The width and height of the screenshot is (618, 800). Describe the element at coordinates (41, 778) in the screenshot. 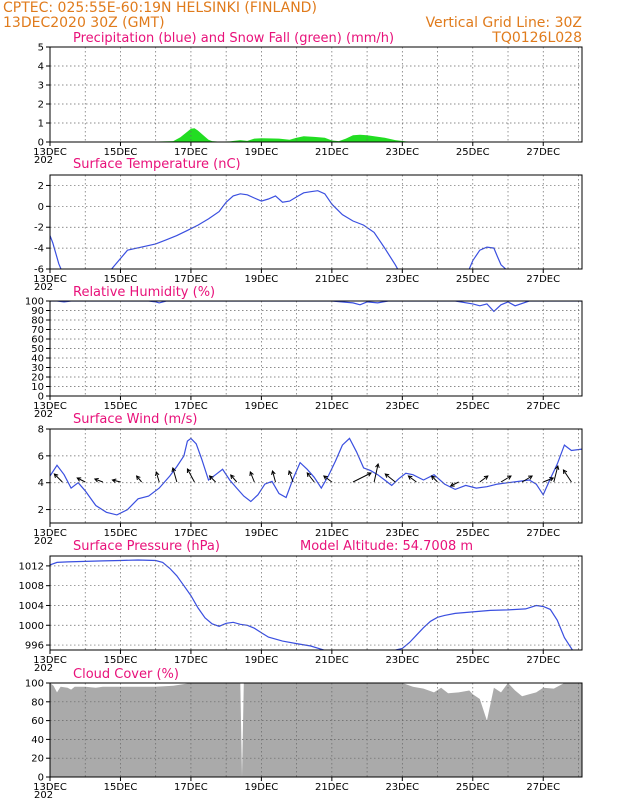

I see `cloud-cover-ytick-label: 0` at that location.